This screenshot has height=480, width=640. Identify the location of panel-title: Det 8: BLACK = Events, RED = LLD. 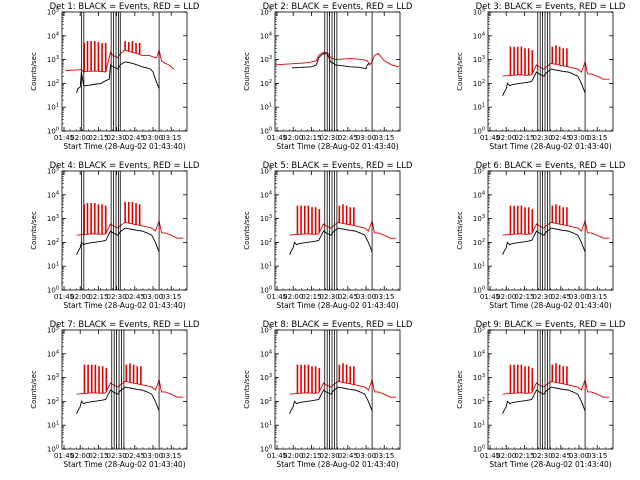
(338, 325).